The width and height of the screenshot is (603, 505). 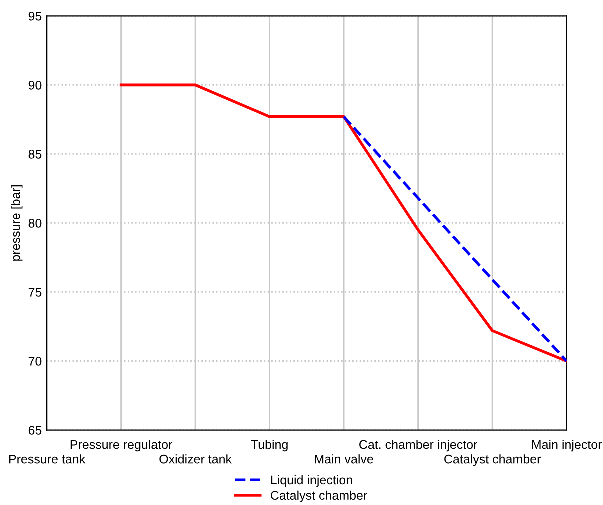 I want to click on x-tick-label: Oxidizer tank, so click(x=196, y=459).